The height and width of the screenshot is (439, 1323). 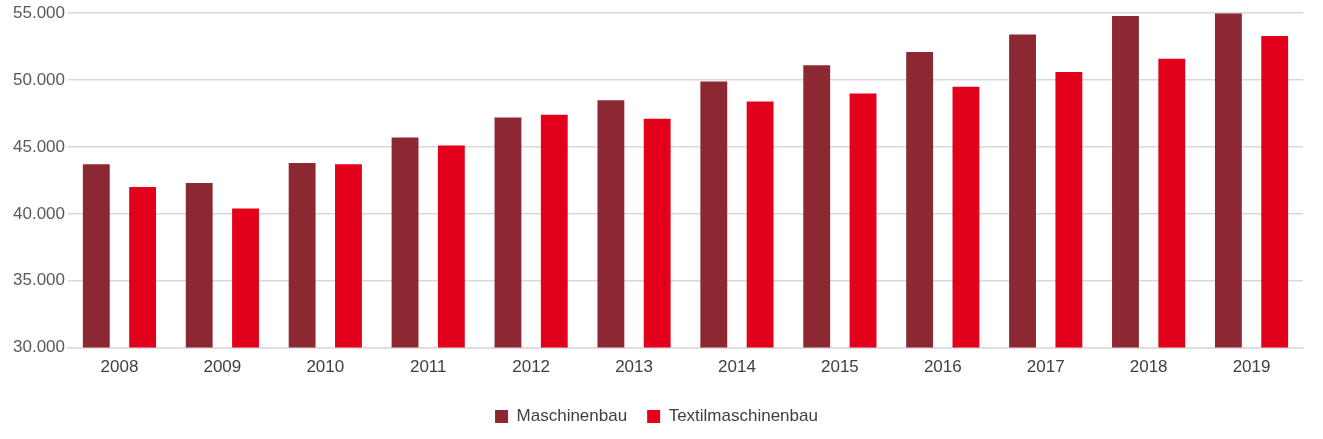 What do you see at coordinates (737, 367) in the screenshot?
I see `x-tick-label: 2014` at bounding box center [737, 367].